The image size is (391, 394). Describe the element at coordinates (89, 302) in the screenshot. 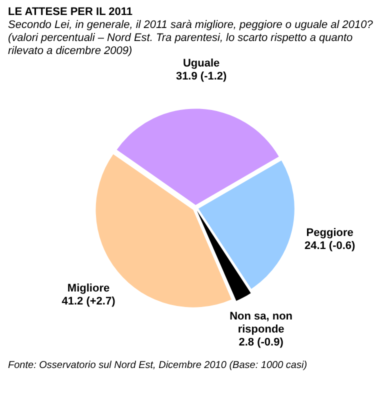

I see `data-label: 41.2 (+2.7)` at that location.